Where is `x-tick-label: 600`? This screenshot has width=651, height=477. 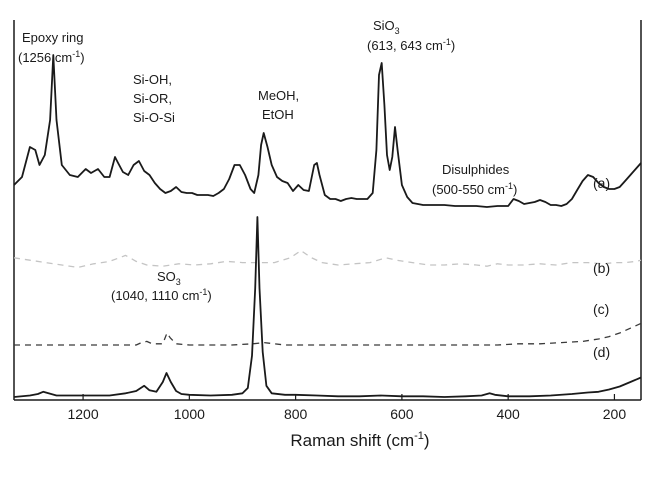 x-tick-label: 600 is located at coordinates (402, 414).